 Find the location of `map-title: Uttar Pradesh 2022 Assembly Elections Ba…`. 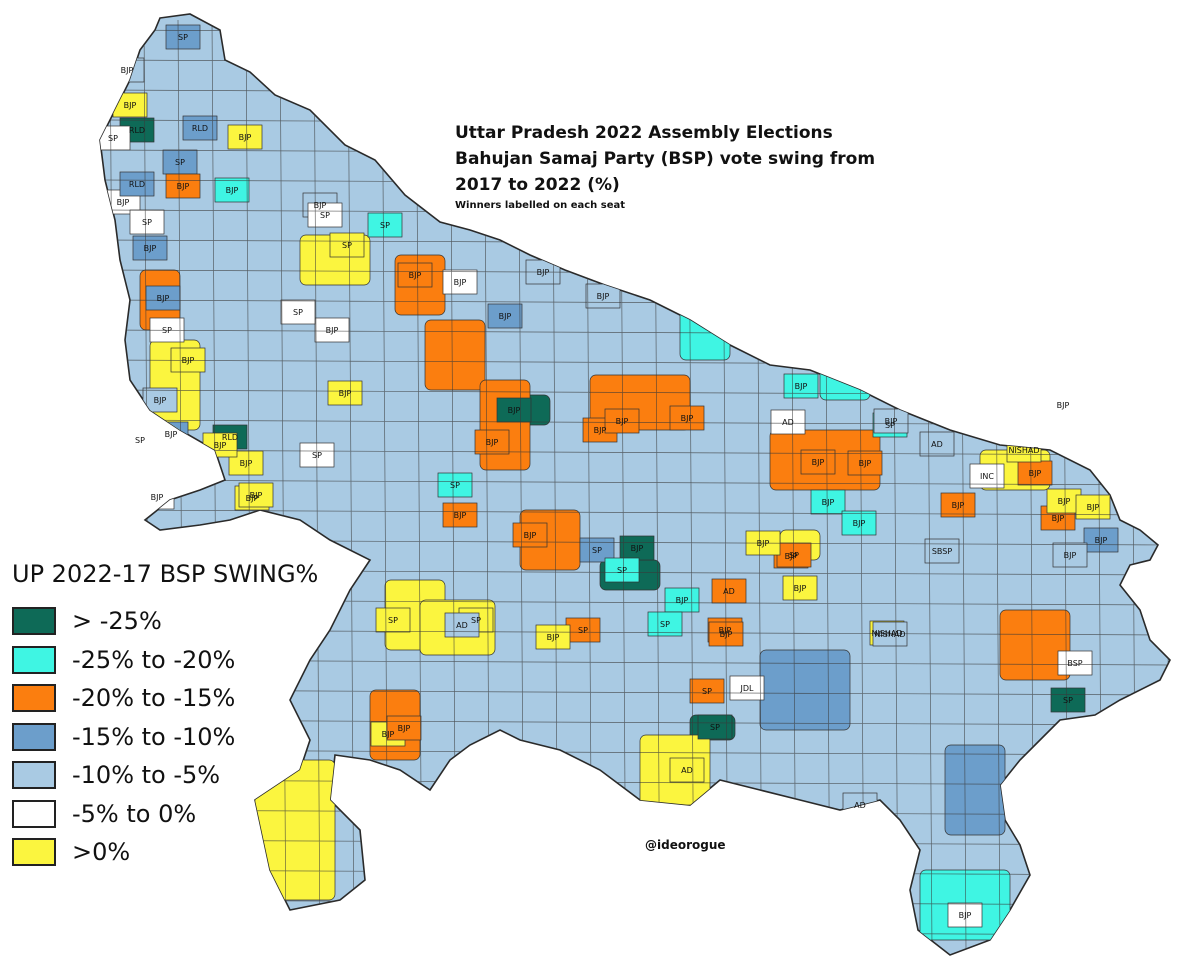

map-title: Uttar Pradesh 2022 Assembly Elections Ba… is located at coordinates (665, 165).